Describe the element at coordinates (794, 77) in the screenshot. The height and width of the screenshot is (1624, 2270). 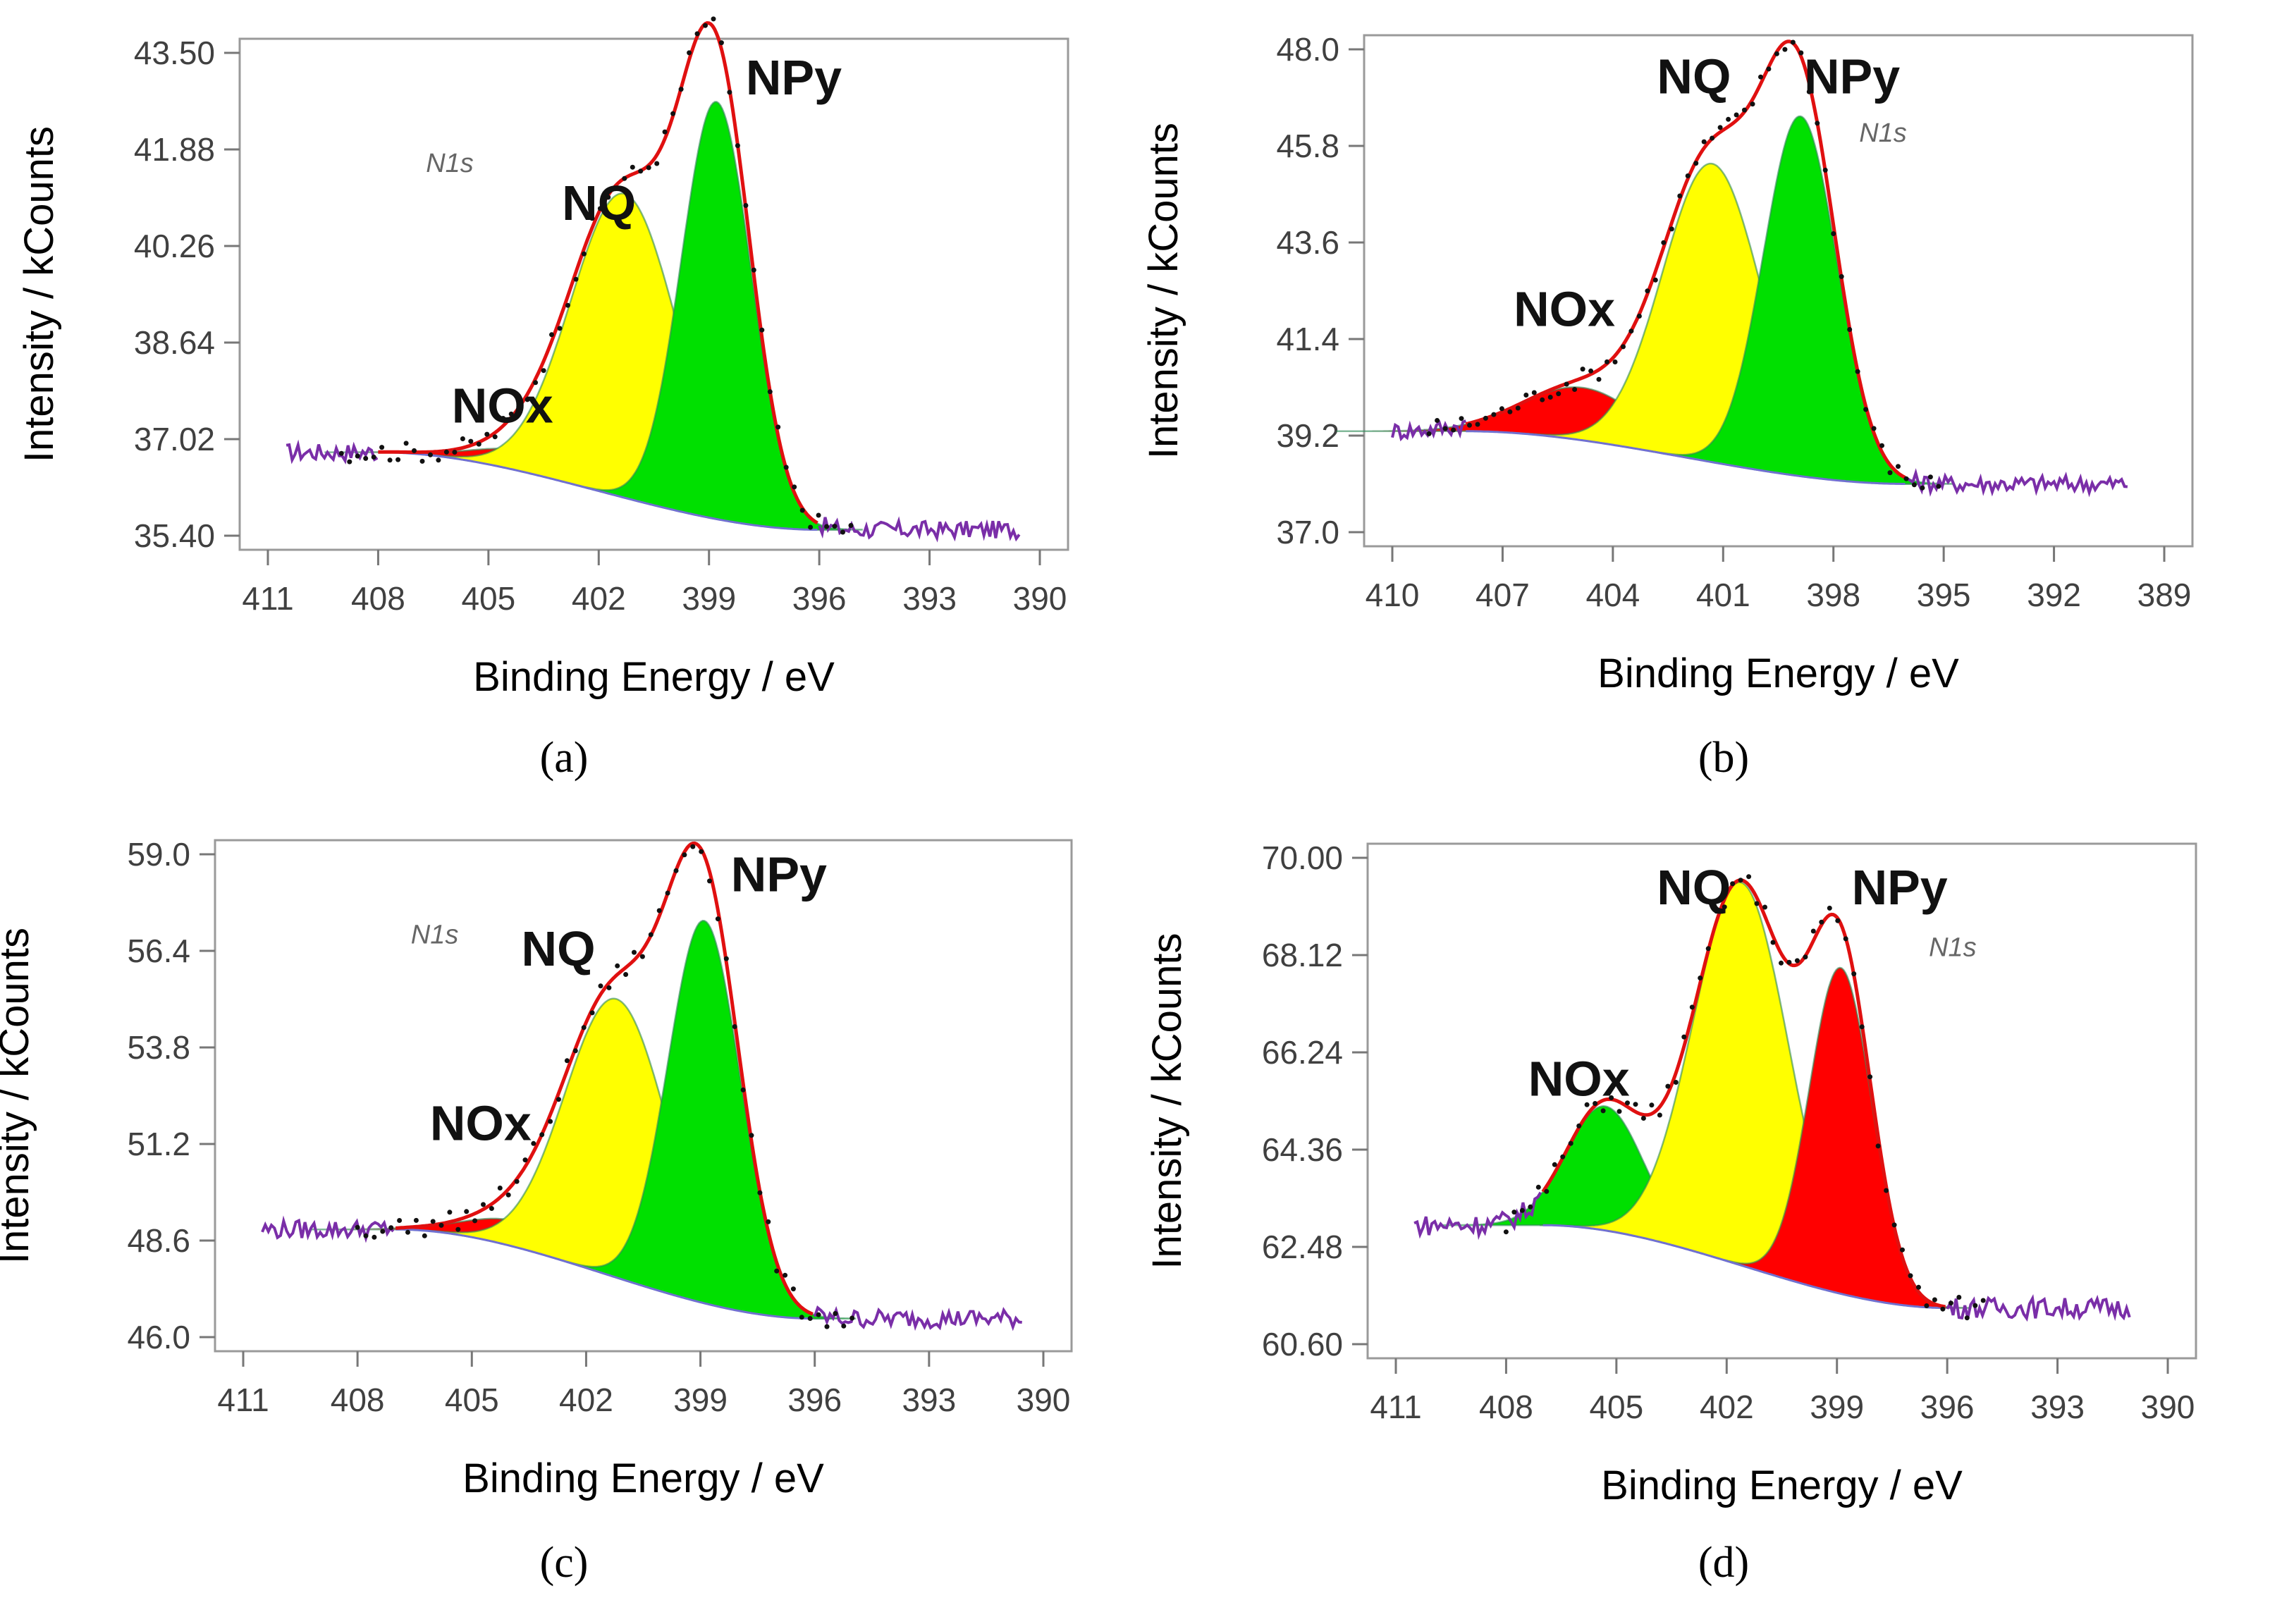
I see `peak-label-npy: NPy` at that location.